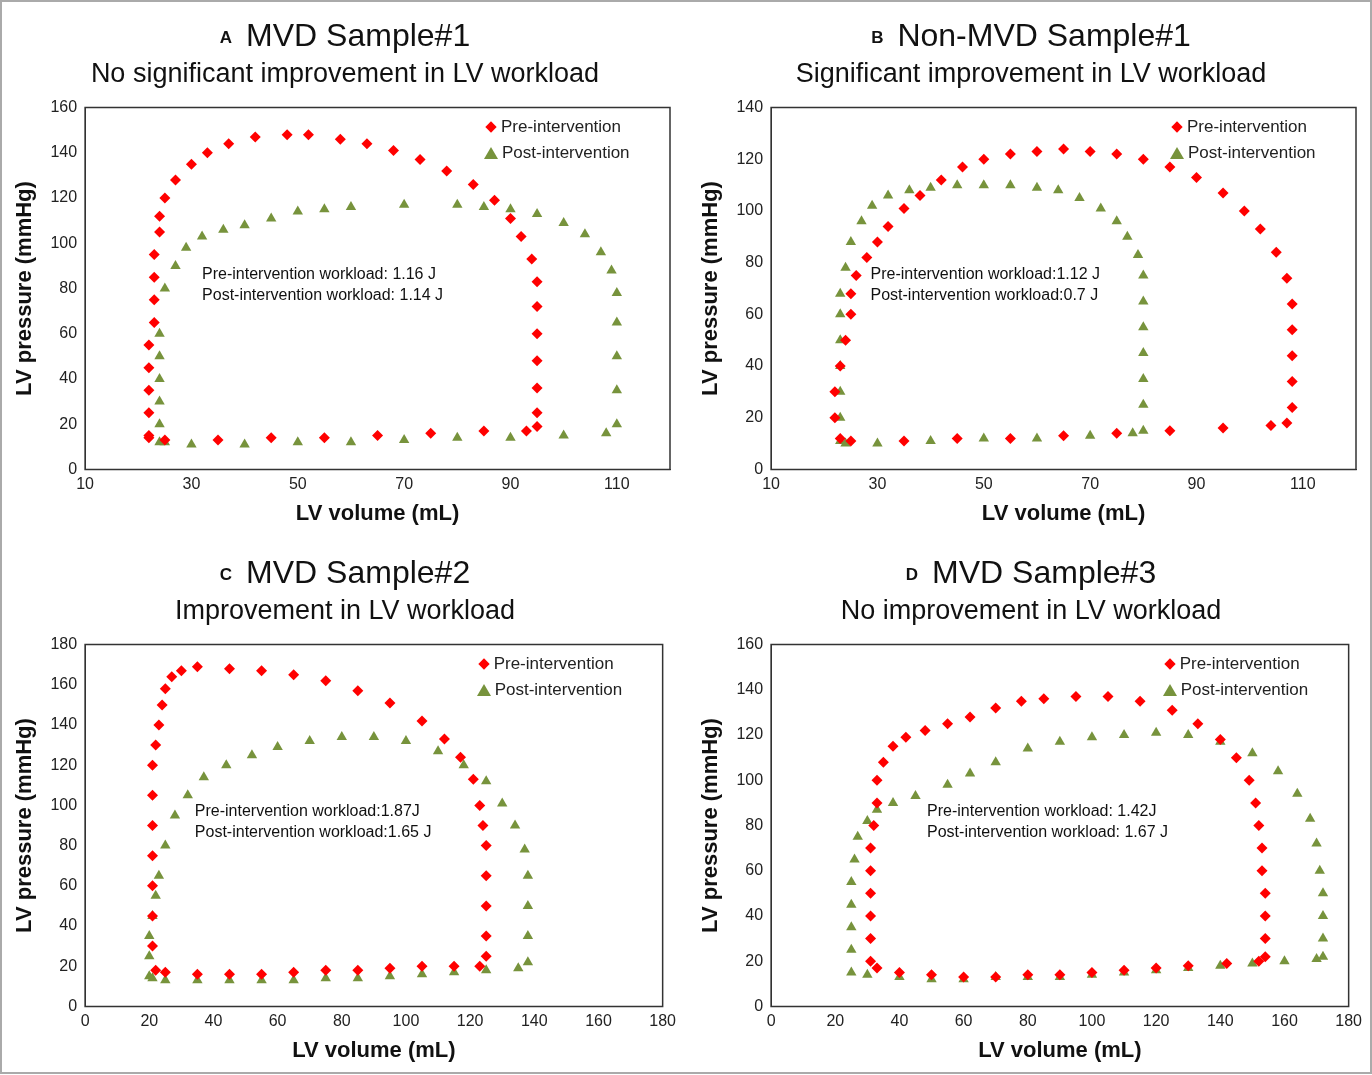 The width and height of the screenshot is (1372, 1075). I want to click on chart-title: MVD Sample#3, so click(1044, 572).